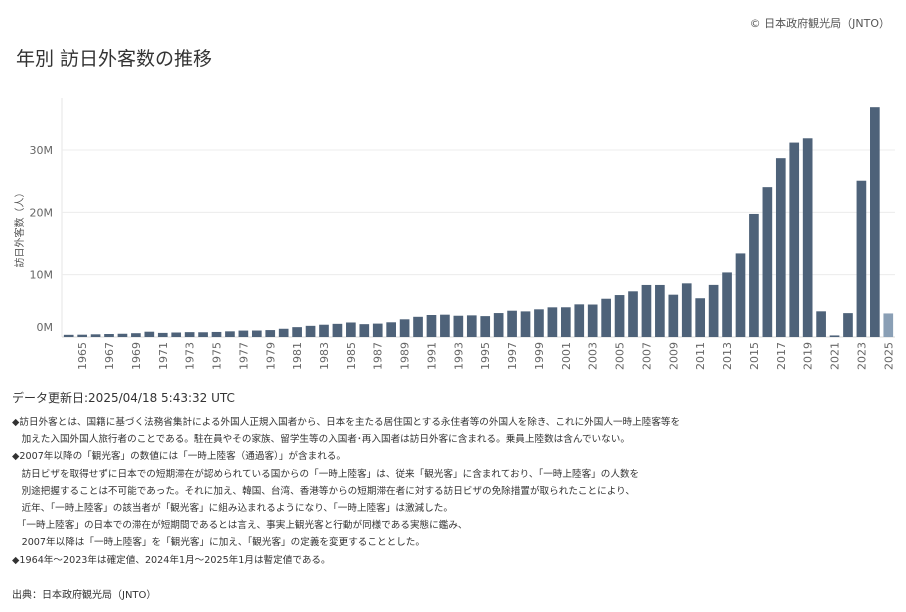 This screenshot has width=906, height=612. Describe the element at coordinates (485, 326) in the screenshot. I see `bar-1995` at that location.